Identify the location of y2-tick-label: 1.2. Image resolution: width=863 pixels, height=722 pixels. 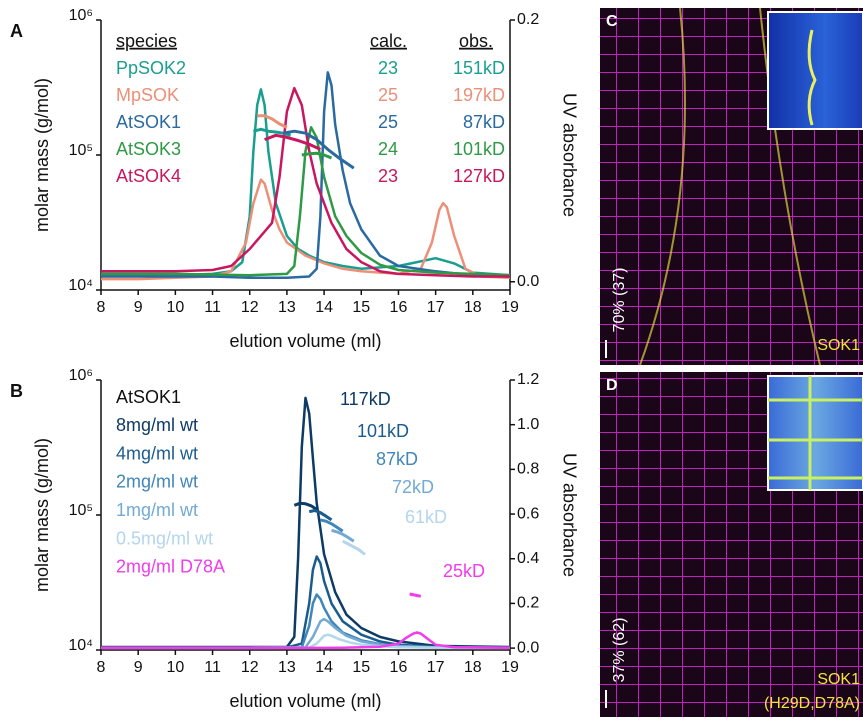
(528, 379).